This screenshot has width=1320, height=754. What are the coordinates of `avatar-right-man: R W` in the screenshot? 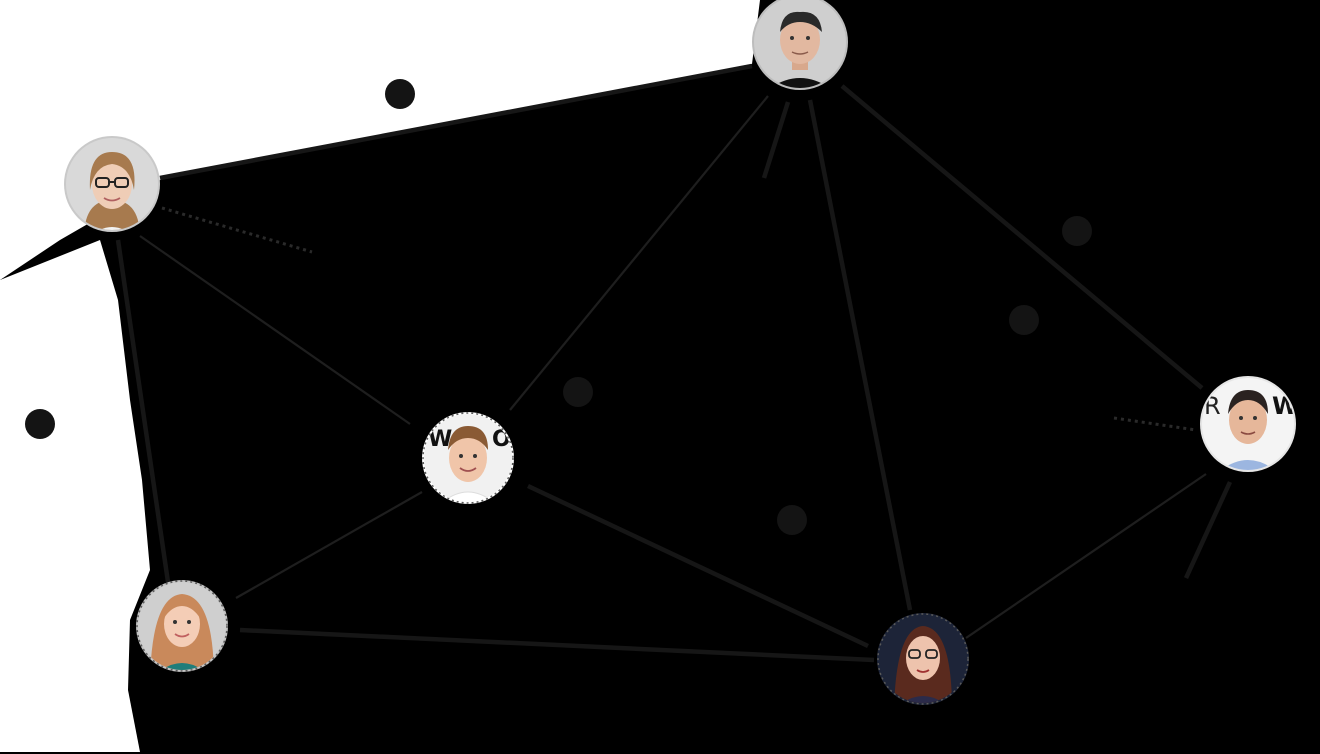 It's located at (1250, 426).